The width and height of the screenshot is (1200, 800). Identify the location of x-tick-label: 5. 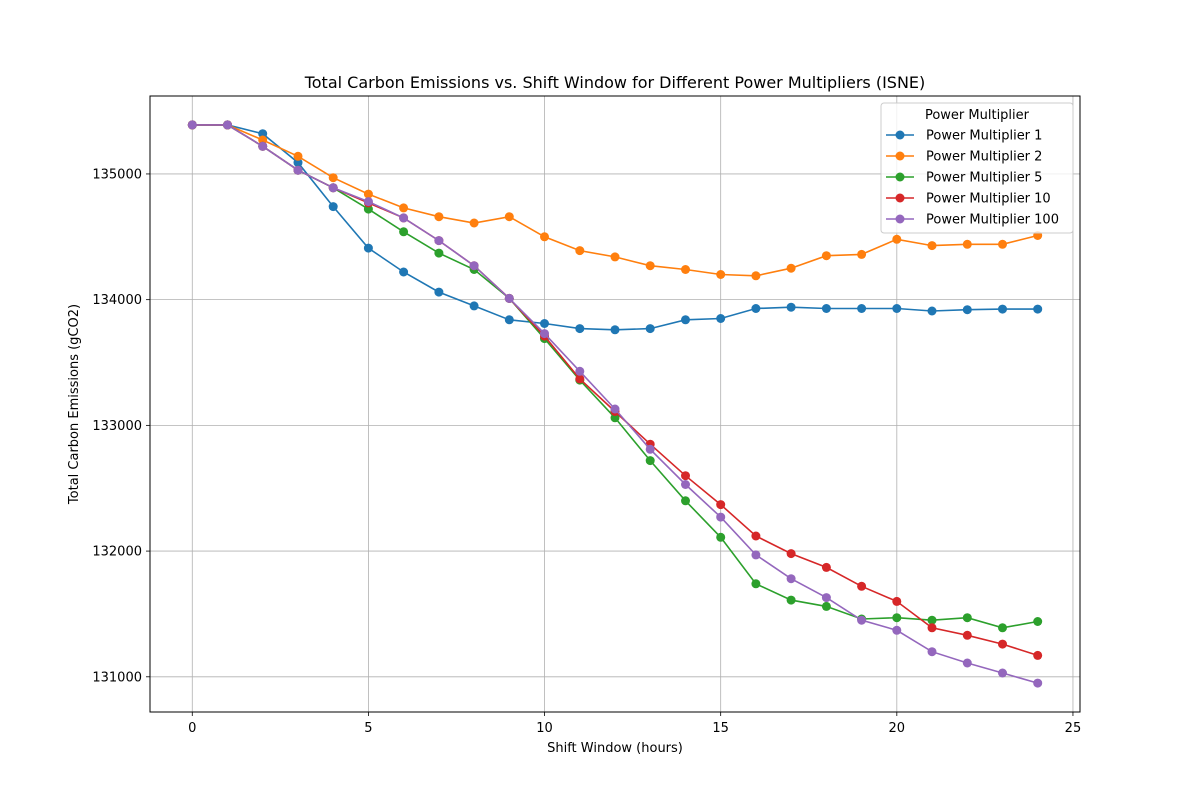
(368, 728).